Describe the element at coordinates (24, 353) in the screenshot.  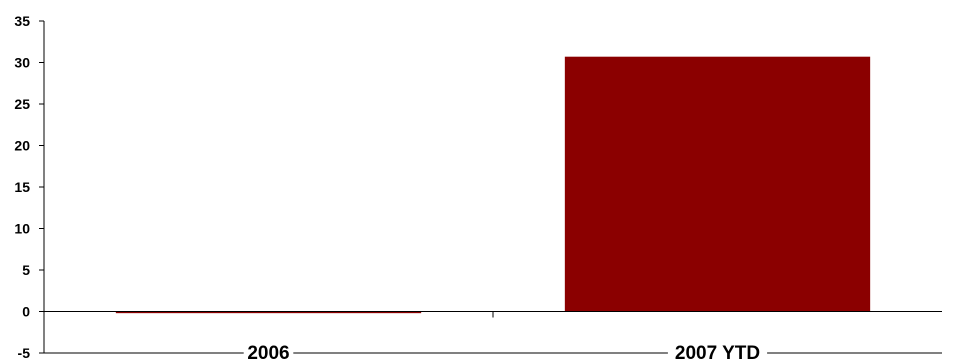
I see `y-tick-label: -5` at that location.